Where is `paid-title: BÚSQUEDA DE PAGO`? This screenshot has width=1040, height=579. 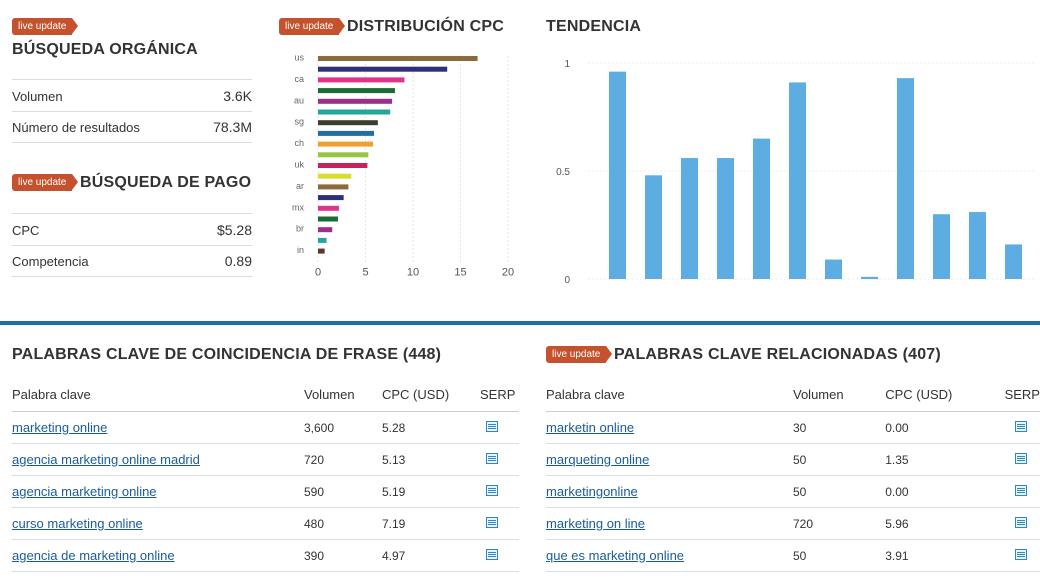 paid-title: BÚSQUEDA DE PAGO is located at coordinates (166, 182).